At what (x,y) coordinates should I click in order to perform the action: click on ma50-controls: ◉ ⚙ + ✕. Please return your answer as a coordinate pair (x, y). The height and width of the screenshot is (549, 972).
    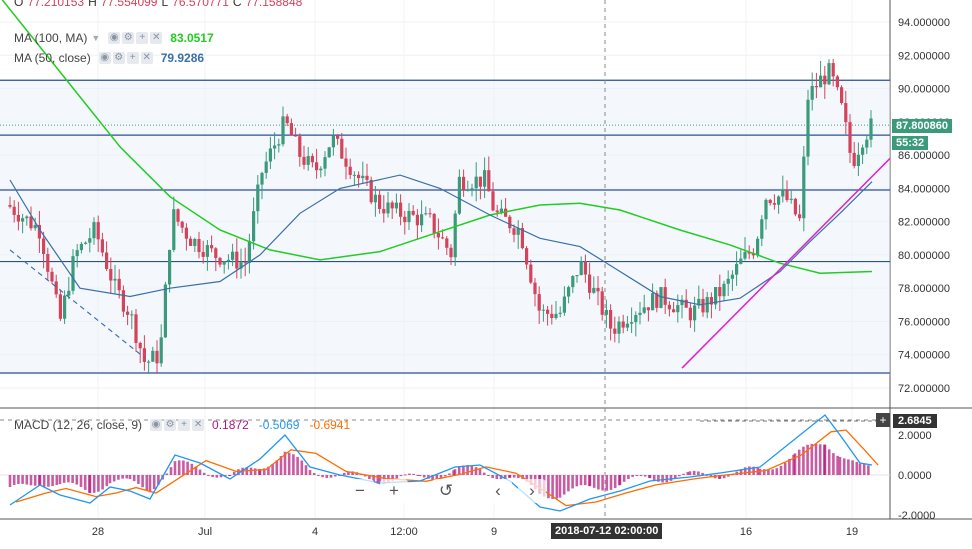
    Looking at the image, I should click on (125, 58).